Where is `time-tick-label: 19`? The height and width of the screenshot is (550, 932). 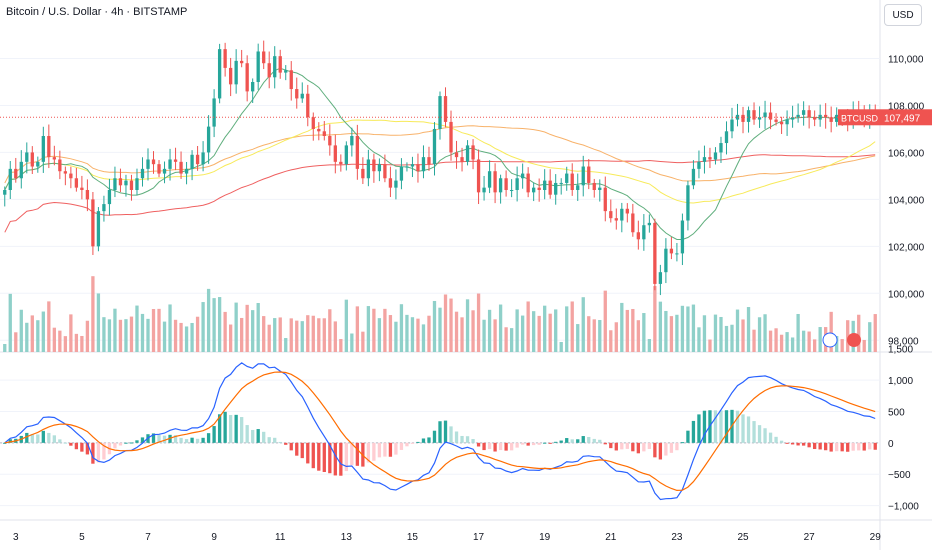 time-tick-label: 19 is located at coordinates (545, 537).